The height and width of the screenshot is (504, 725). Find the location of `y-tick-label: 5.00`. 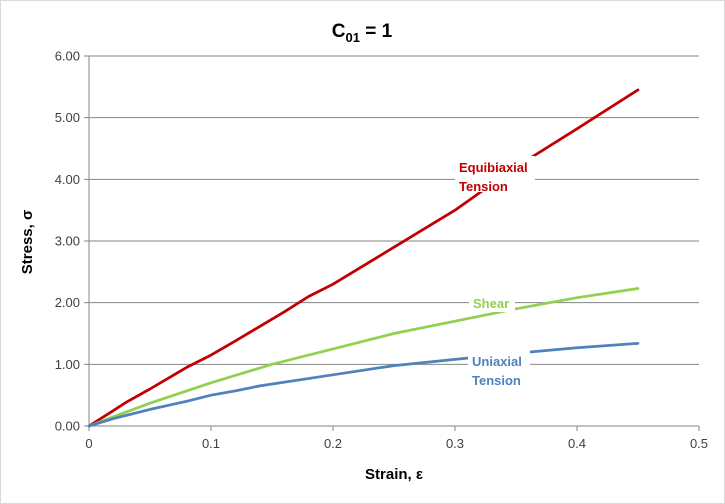

y-tick-label: 5.00 is located at coordinates (67, 117).